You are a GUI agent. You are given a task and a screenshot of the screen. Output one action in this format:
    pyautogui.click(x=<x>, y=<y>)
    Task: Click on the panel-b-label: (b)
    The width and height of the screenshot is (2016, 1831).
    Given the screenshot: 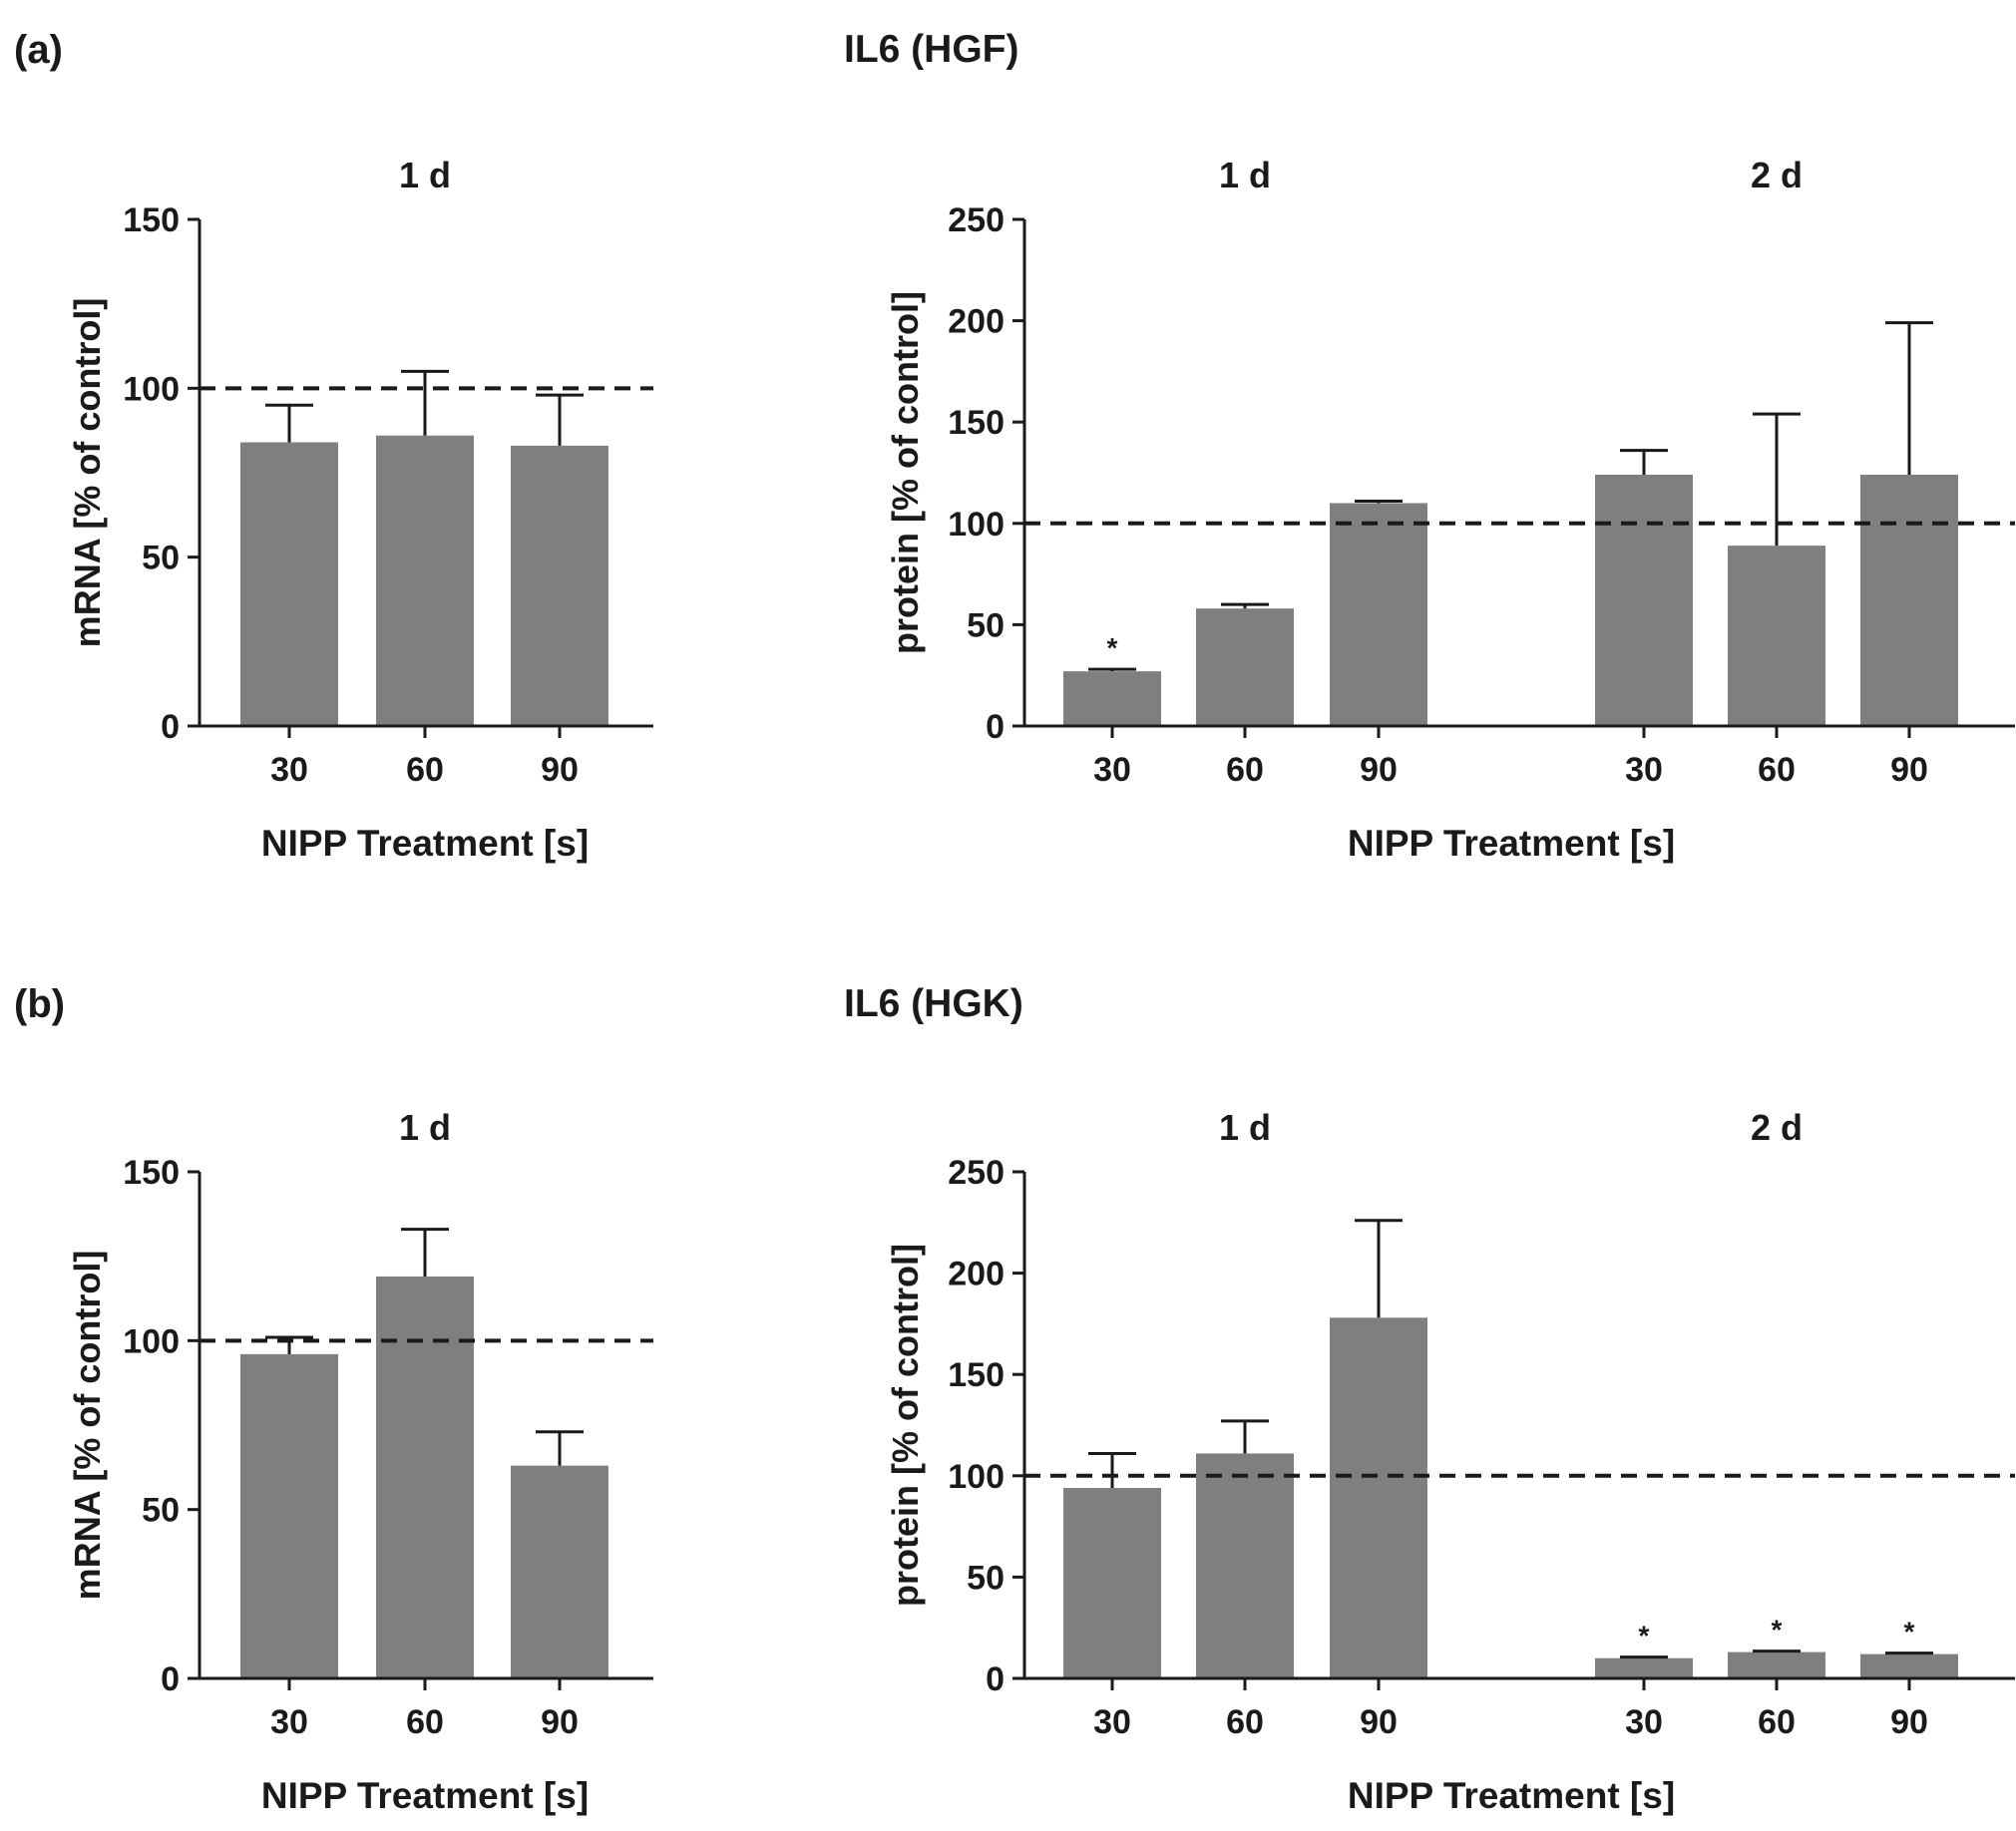 What is the action you would take?
    pyautogui.click(x=40, y=1004)
    